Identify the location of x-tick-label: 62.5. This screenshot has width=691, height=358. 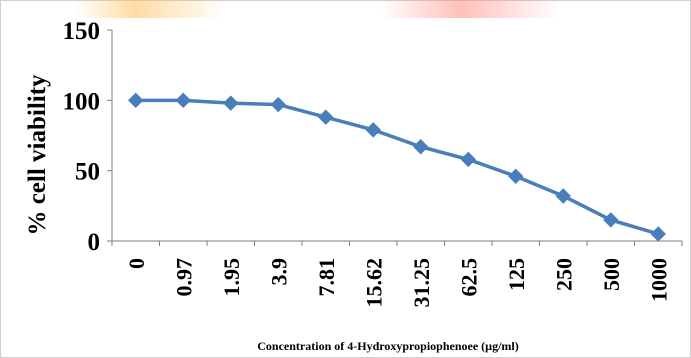
(468, 277).